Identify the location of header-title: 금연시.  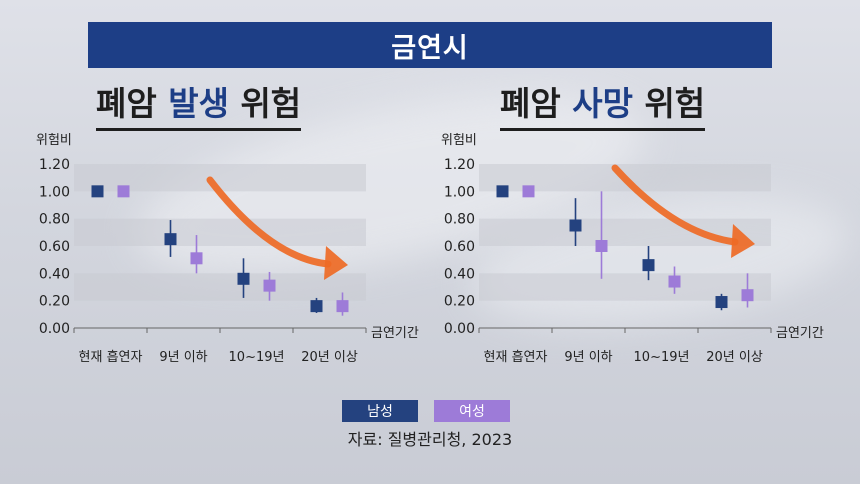
(430, 45).